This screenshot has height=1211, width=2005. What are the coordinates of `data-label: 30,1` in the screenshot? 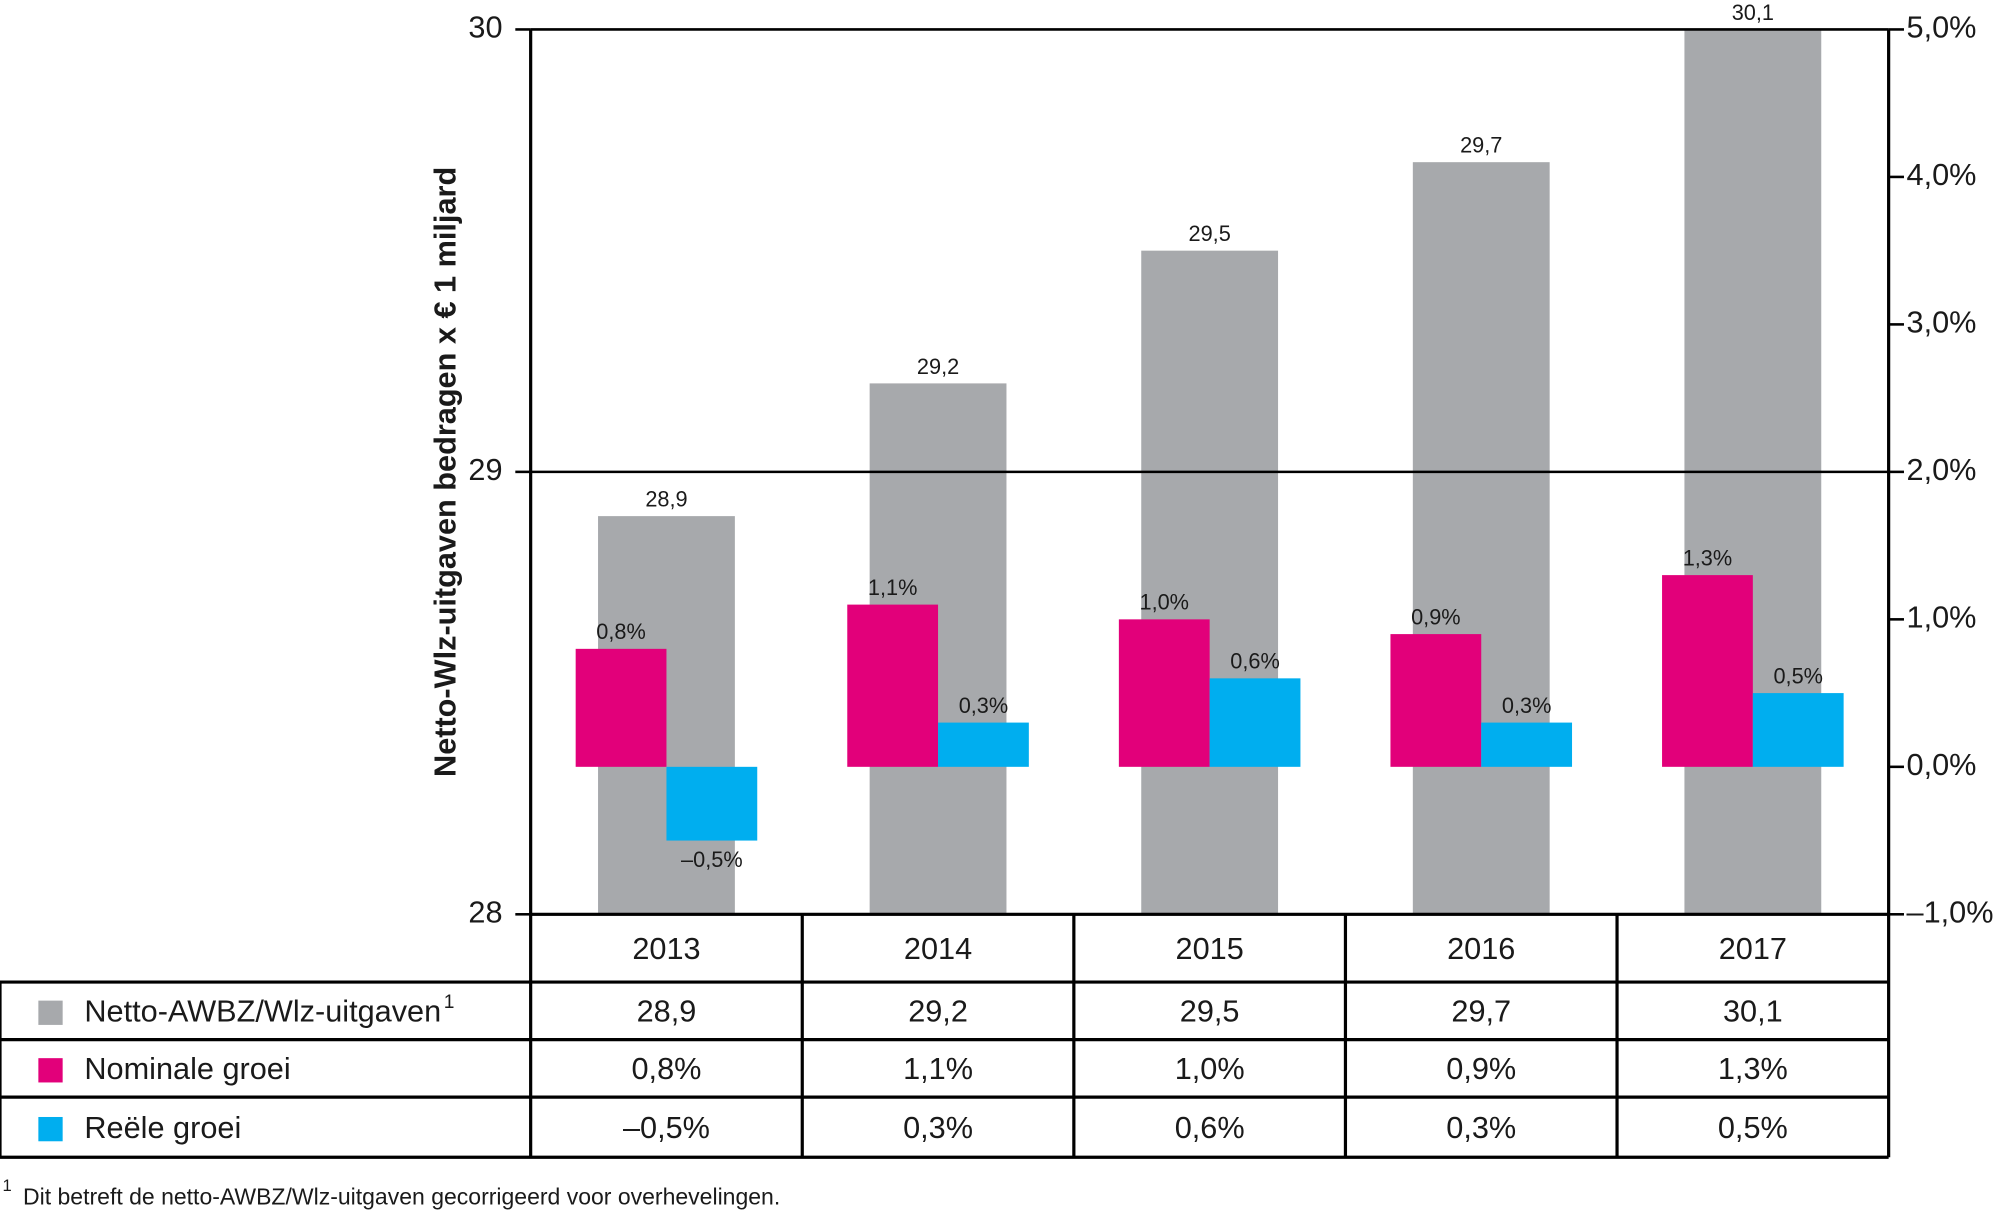 It's located at (1753, 12).